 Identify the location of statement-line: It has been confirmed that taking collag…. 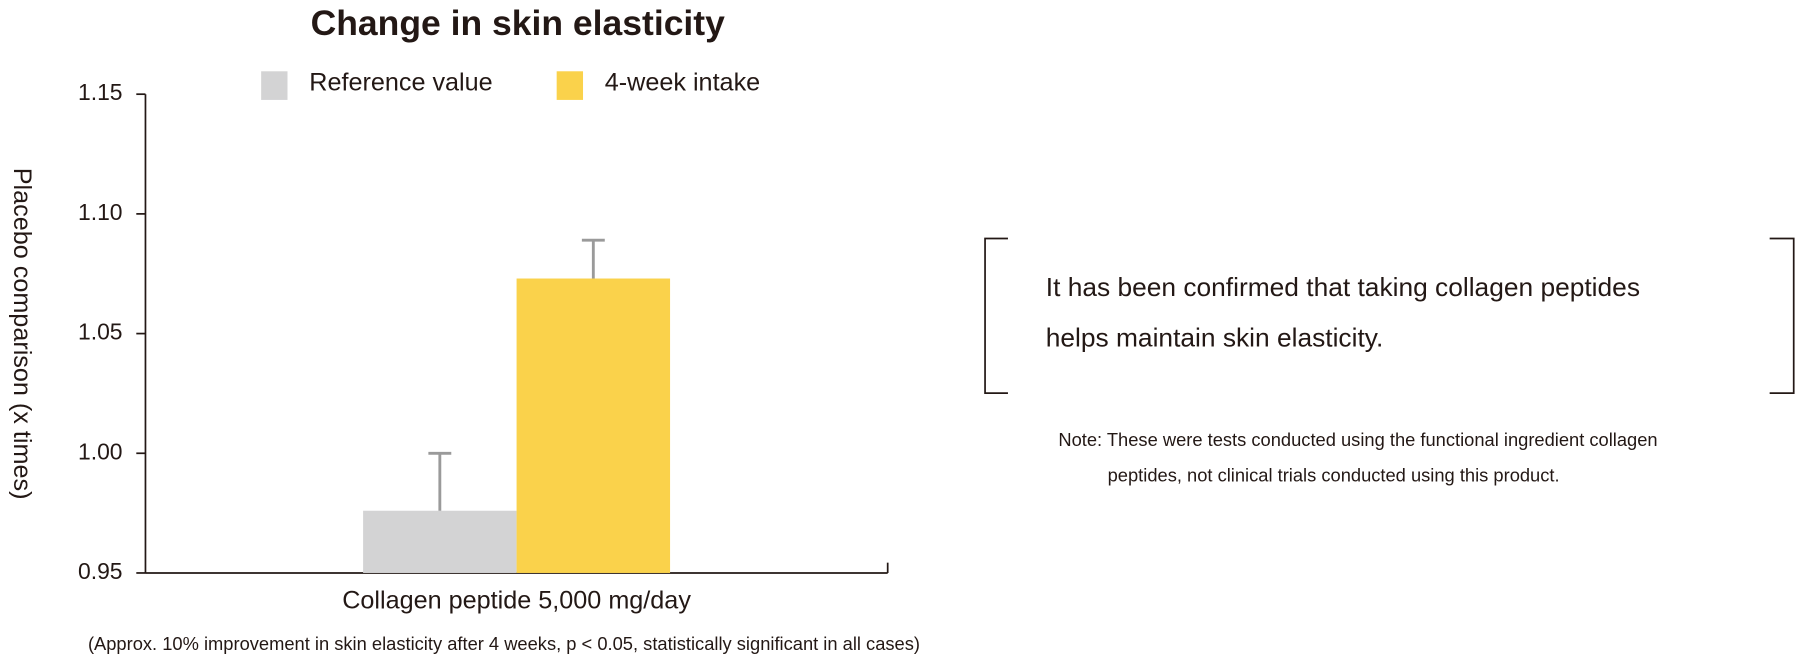
(1343, 287).